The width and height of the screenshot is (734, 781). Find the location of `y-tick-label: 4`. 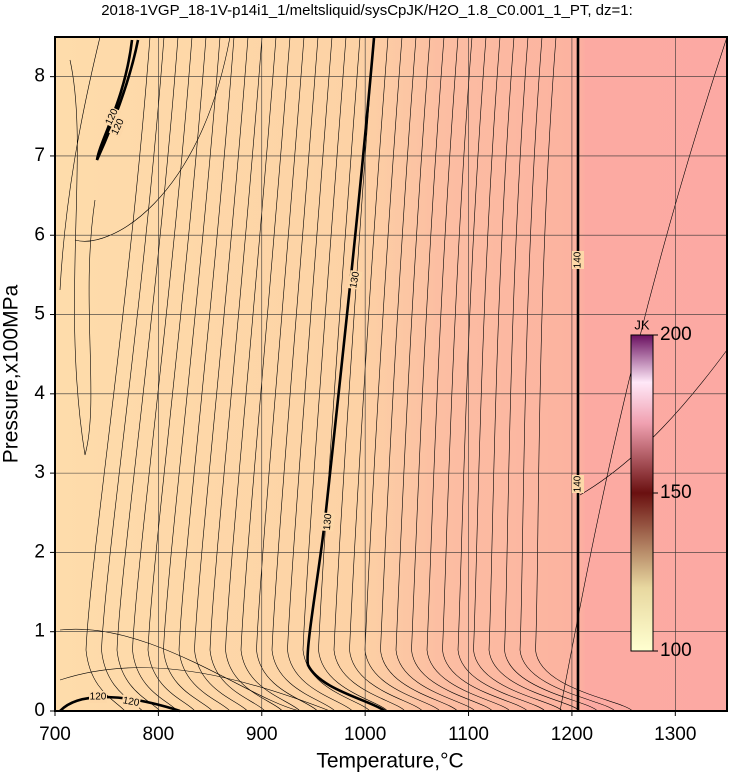

y-tick-label: 4 is located at coordinates (39, 393).